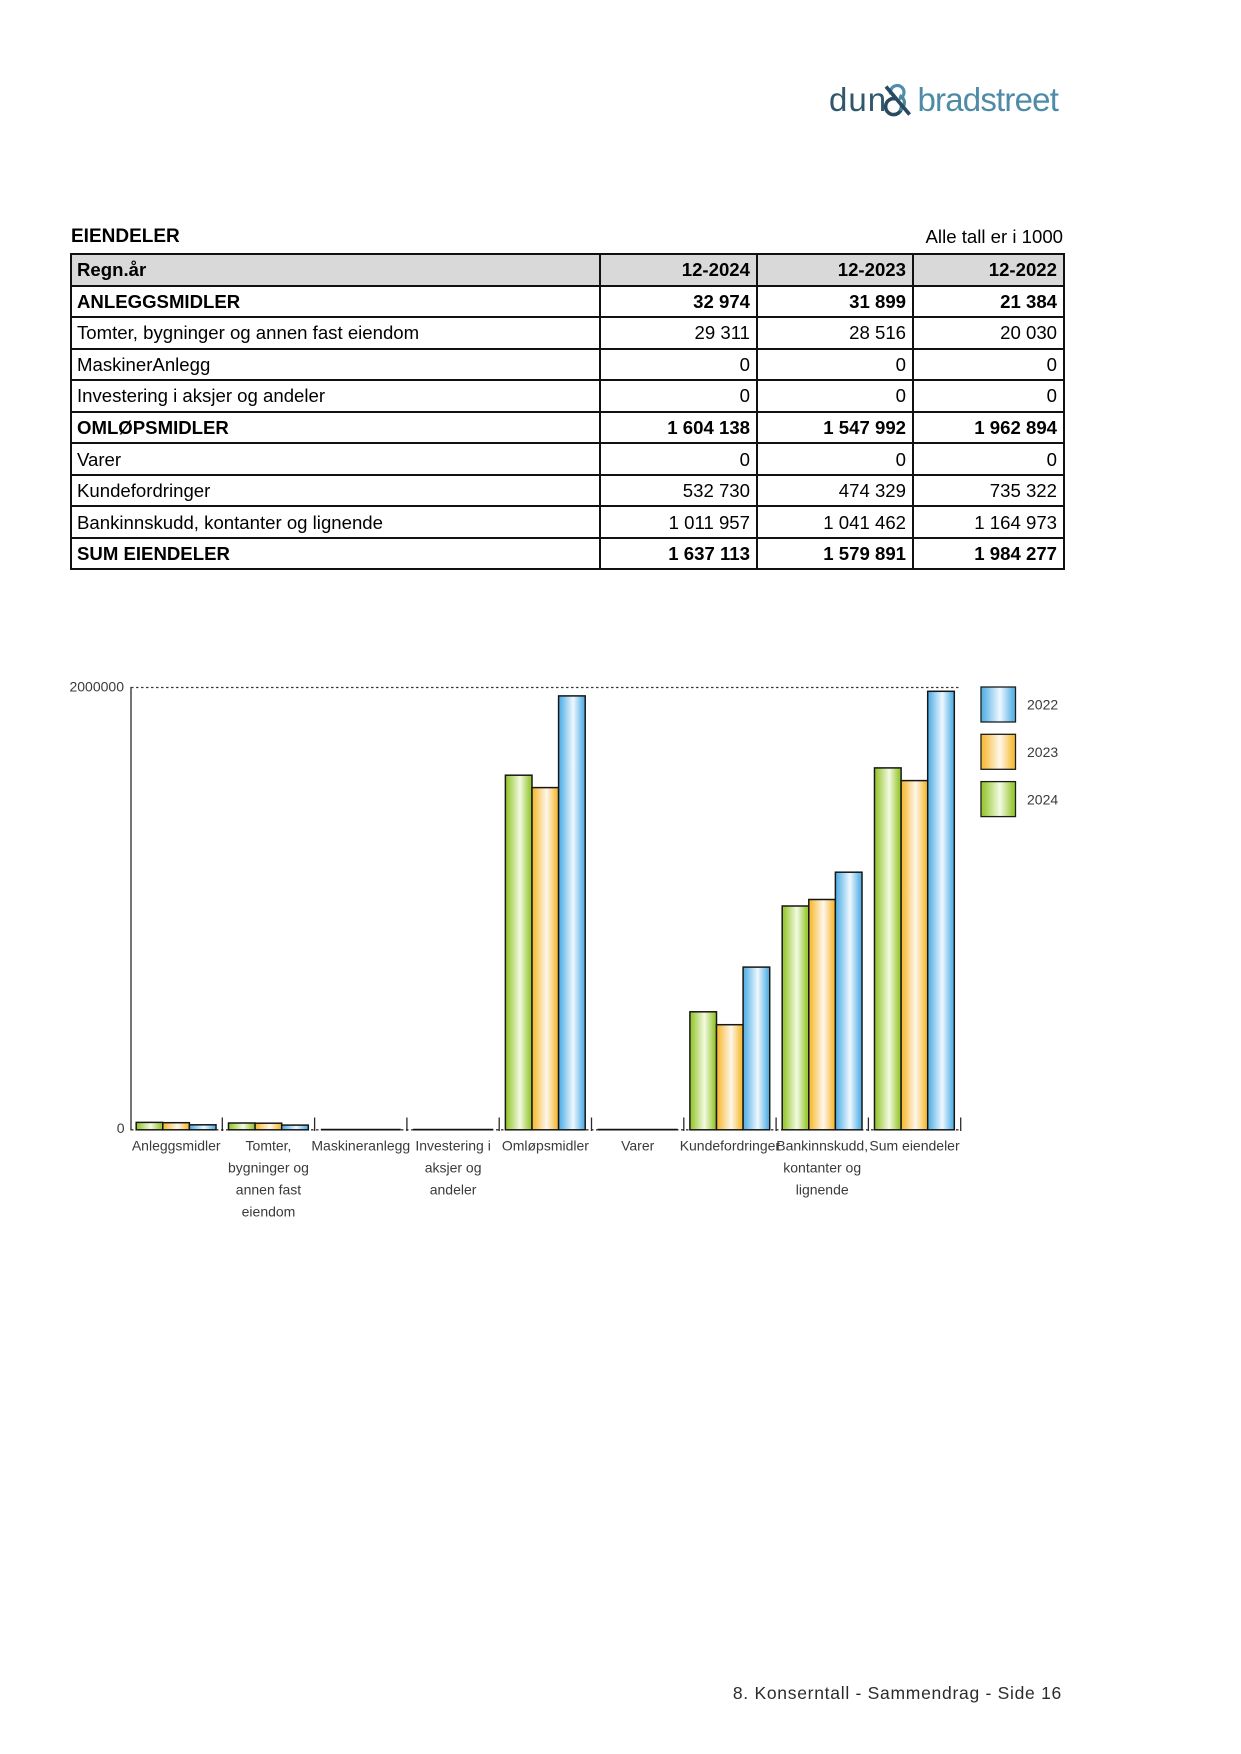 Image resolution: width=1241 pixels, height=1754 pixels. Describe the element at coordinates (176, 1146) in the screenshot. I see `svg-text: Anleggsmidler` at that location.